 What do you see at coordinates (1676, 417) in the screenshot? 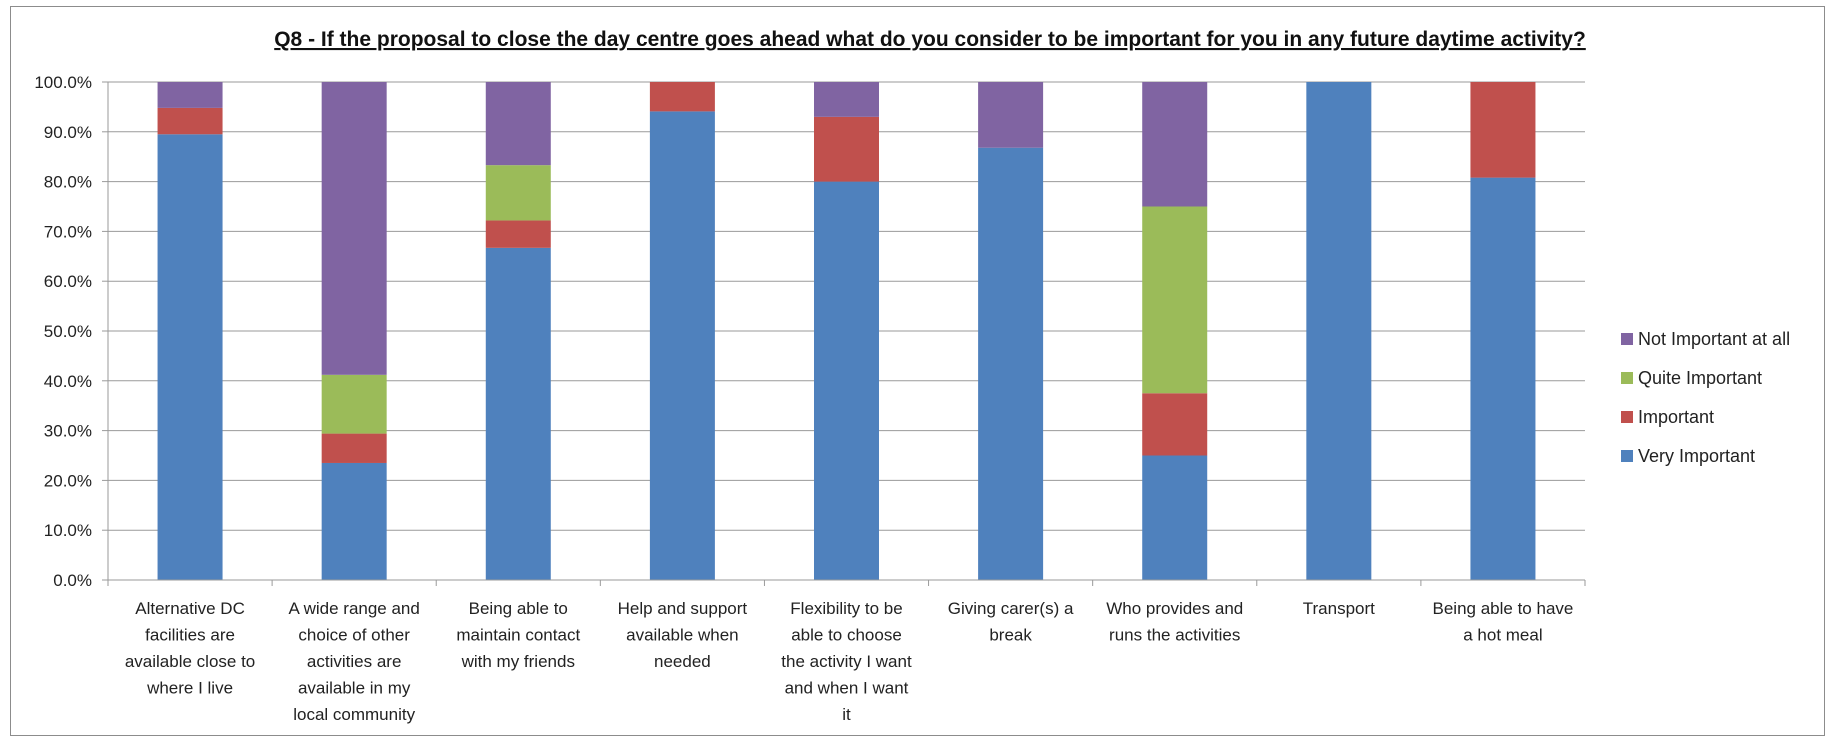
I see `legend-label: Important` at bounding box center [1676, 417].